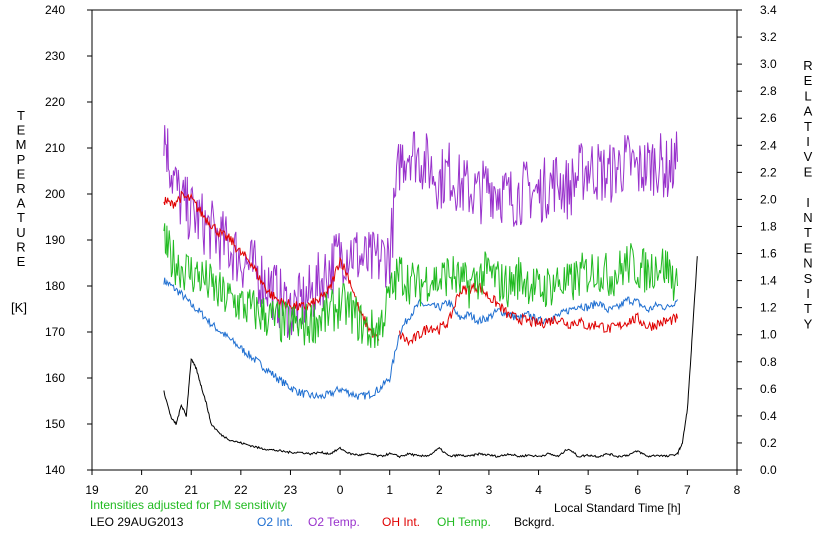 This screenshot has height=535, width=828. Describe the element at coordinates (808, 278) in the screenshot. I see `y-right-label-letter: S` at that location.